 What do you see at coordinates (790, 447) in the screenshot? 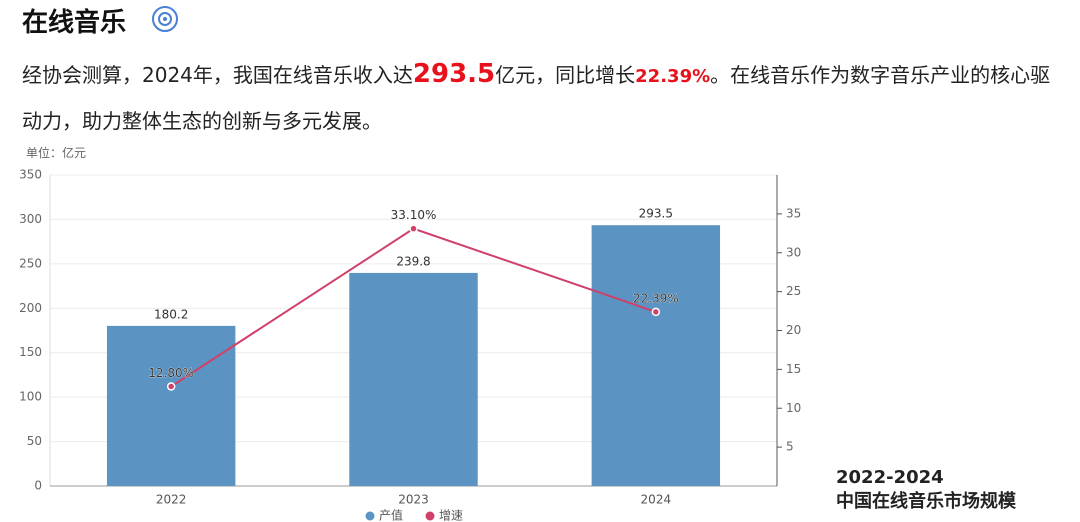
I see `y2-tick-label: 5` at bounding box center [790, 447].